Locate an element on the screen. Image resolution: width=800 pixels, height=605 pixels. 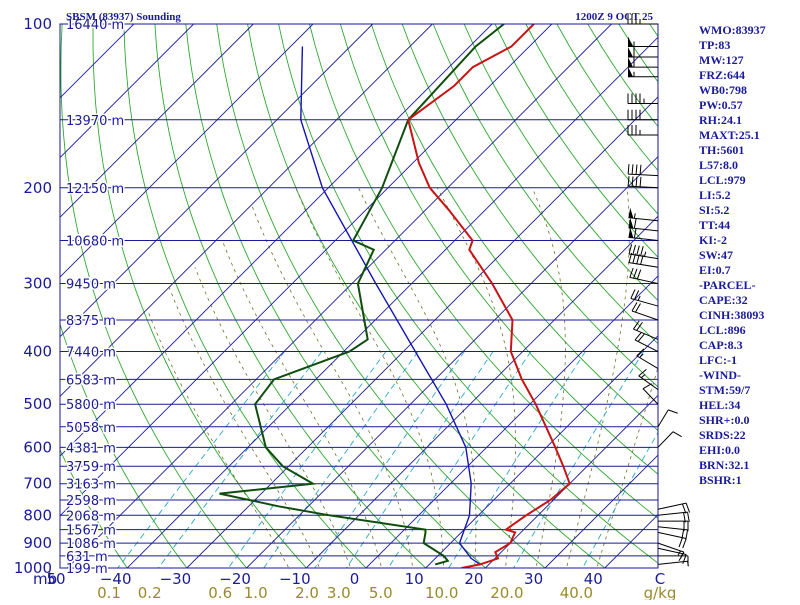
mixing-ratio-label: 2.0 is located at coordinates (307, 592).